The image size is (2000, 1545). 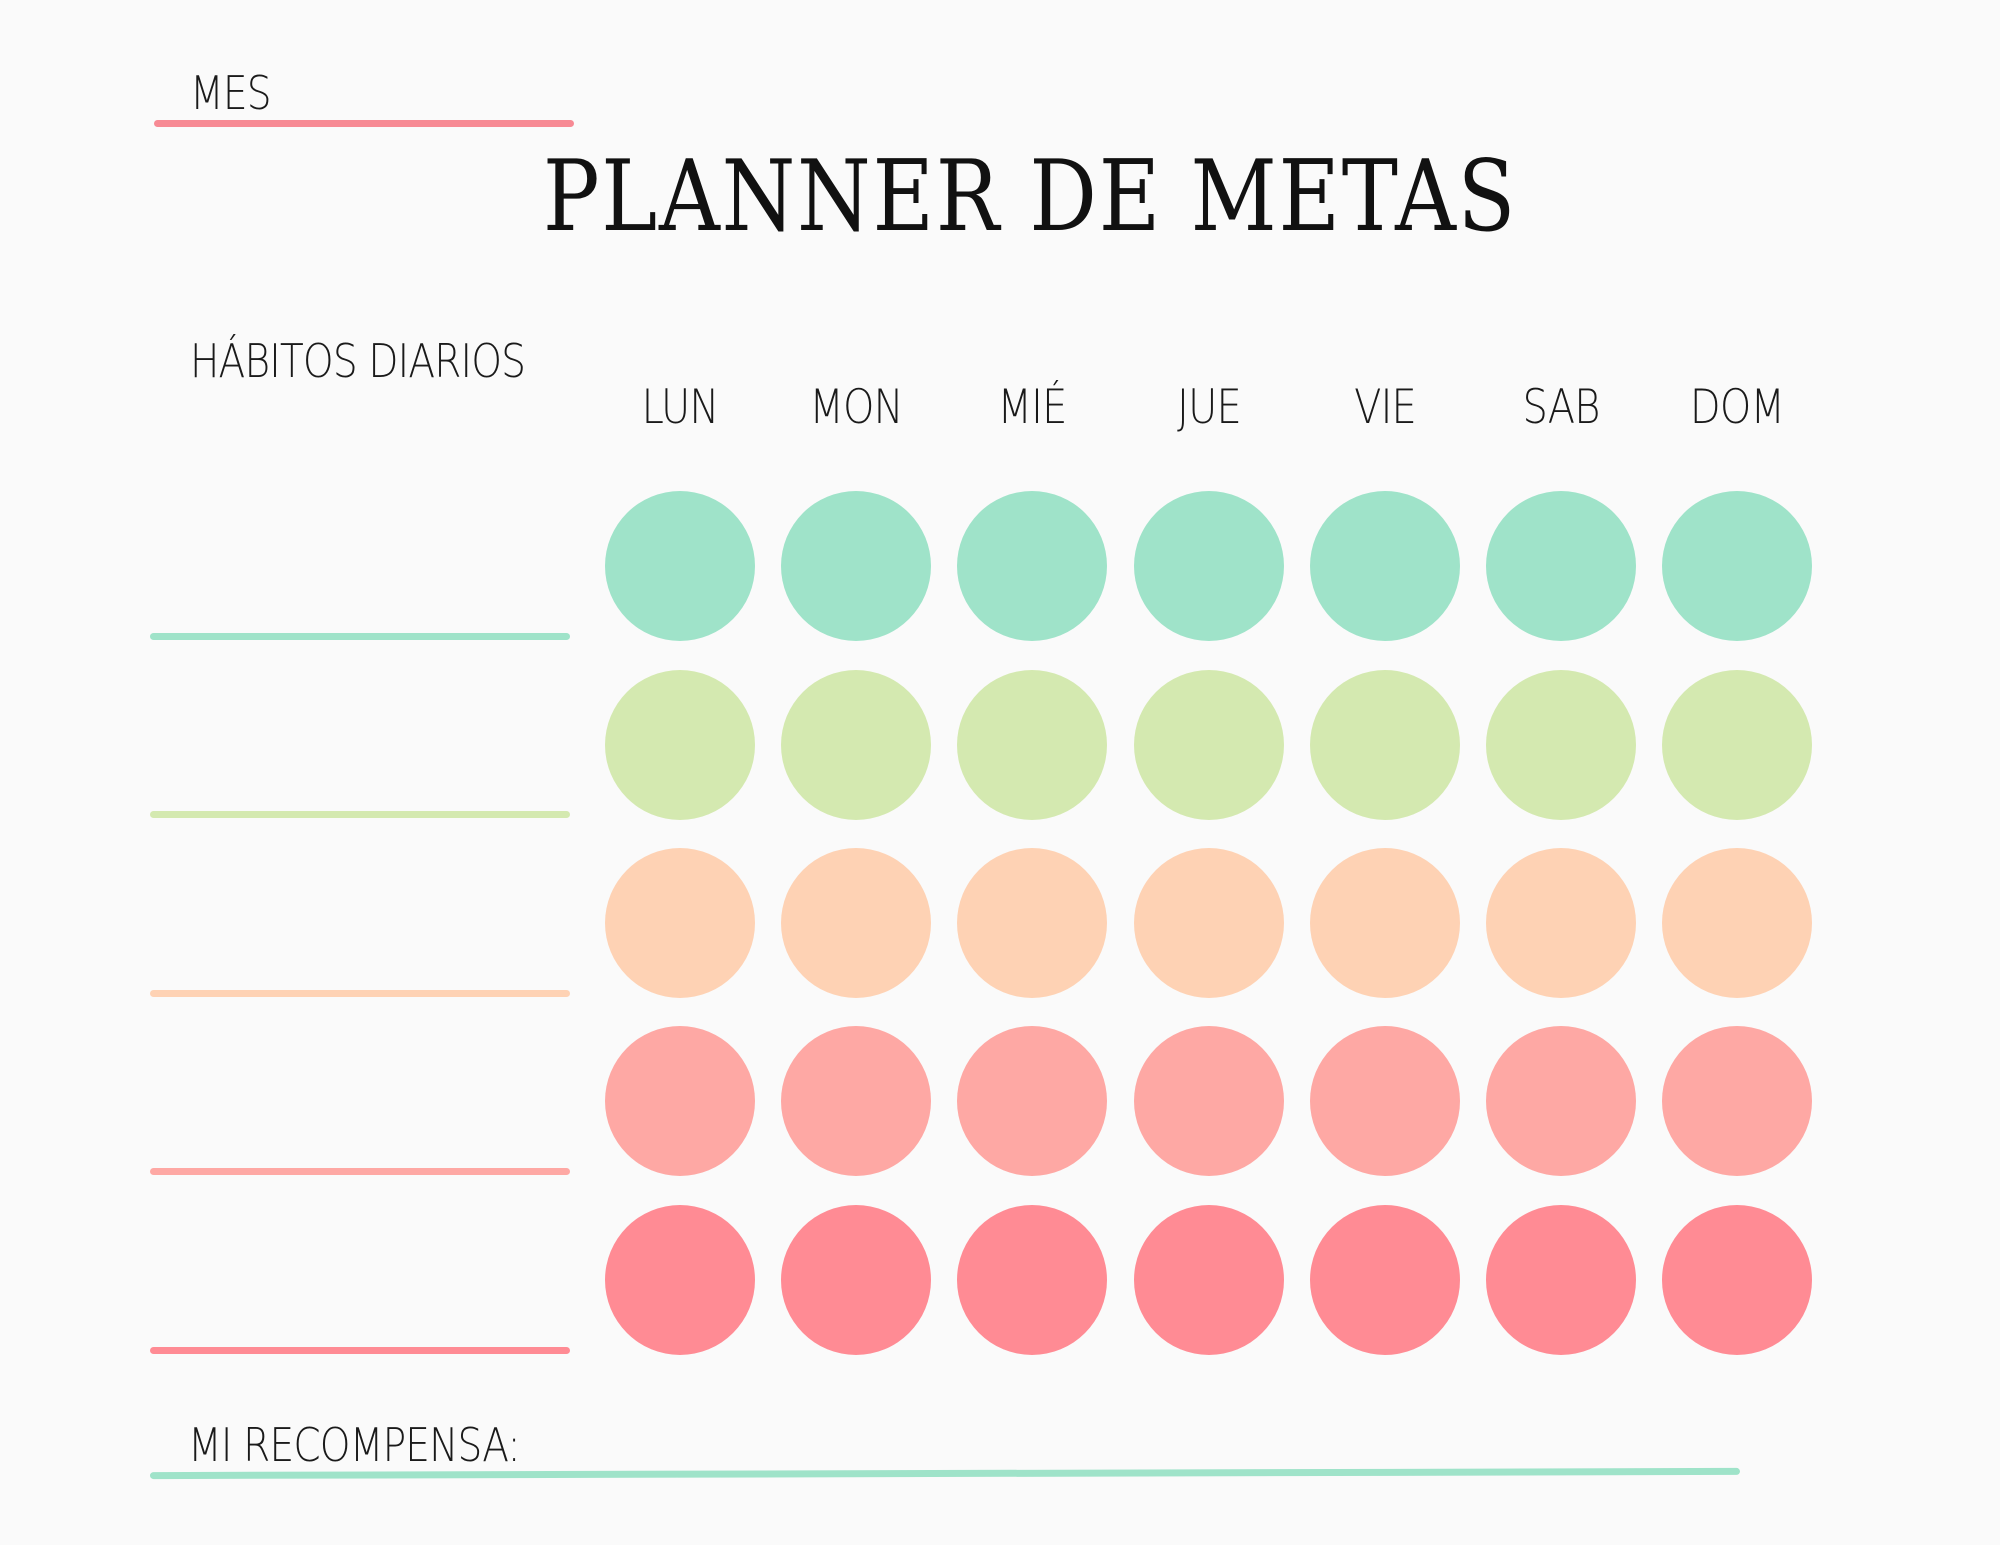 I want to click on habit-dot-r0-c3, so click(x=1209, y=566).